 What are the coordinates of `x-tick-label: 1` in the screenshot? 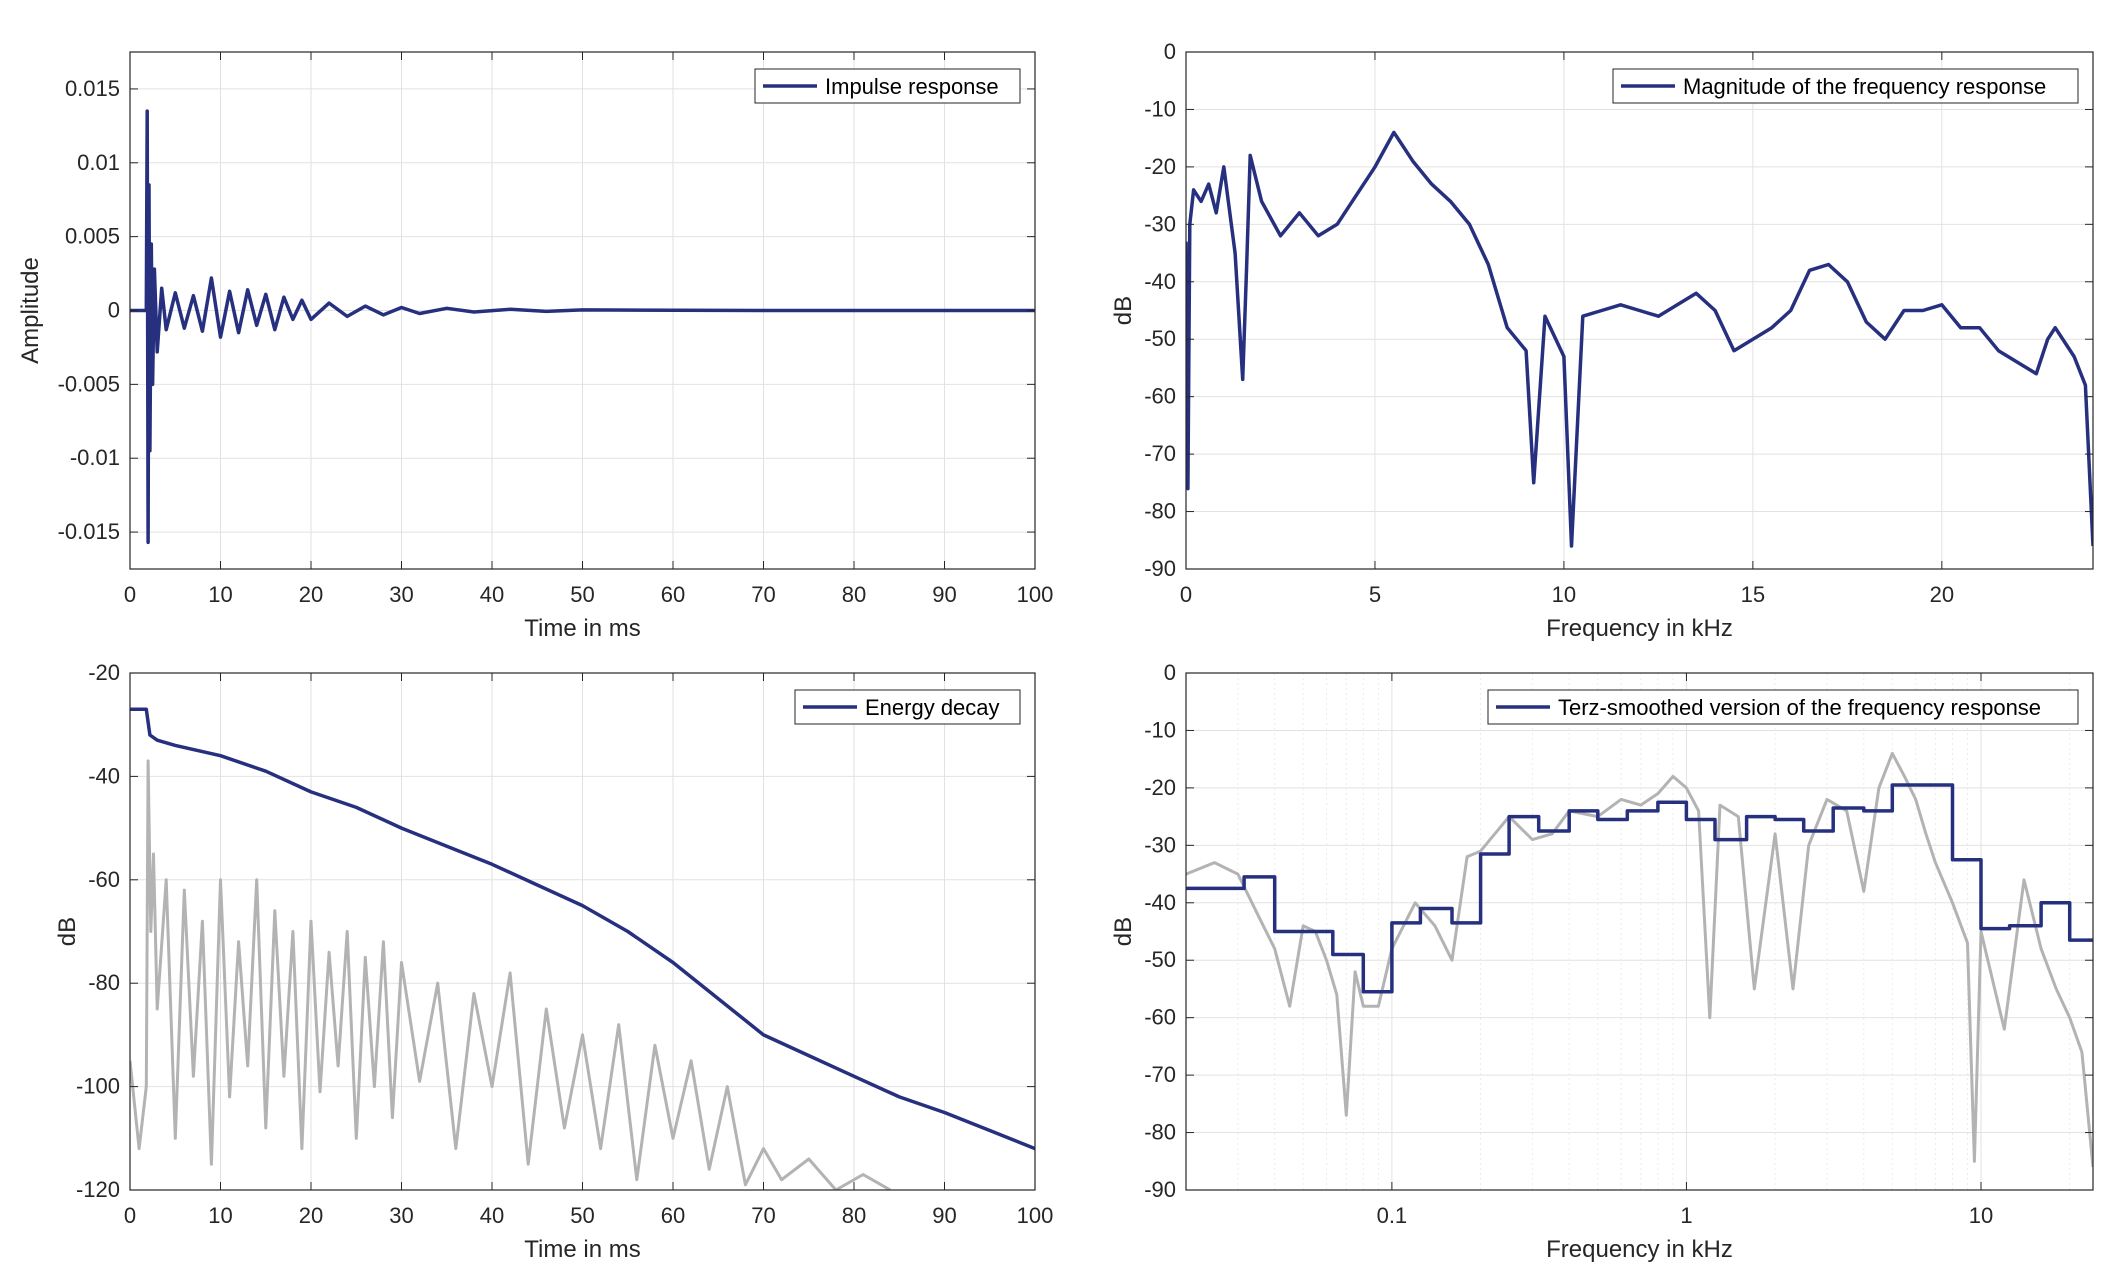 It's located at (1686, 1215).